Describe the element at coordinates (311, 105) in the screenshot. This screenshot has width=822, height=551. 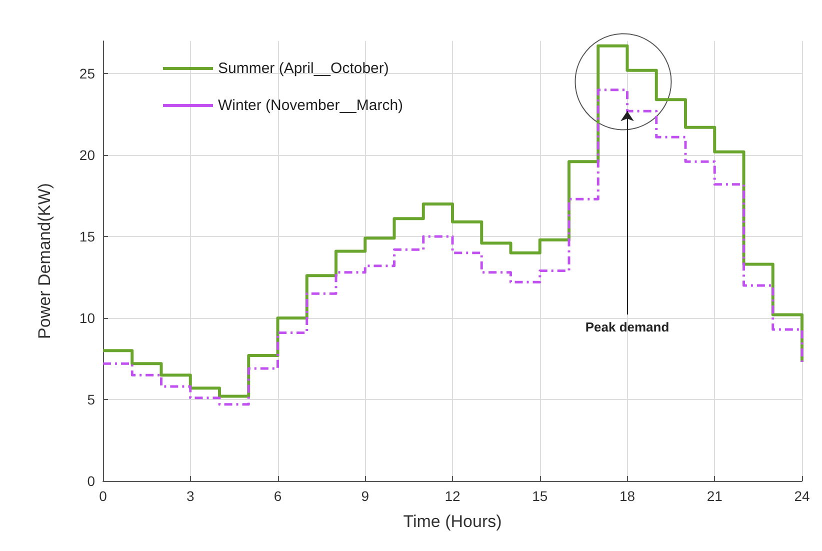
I see `legend-label: Winter (November__March)` at that location.